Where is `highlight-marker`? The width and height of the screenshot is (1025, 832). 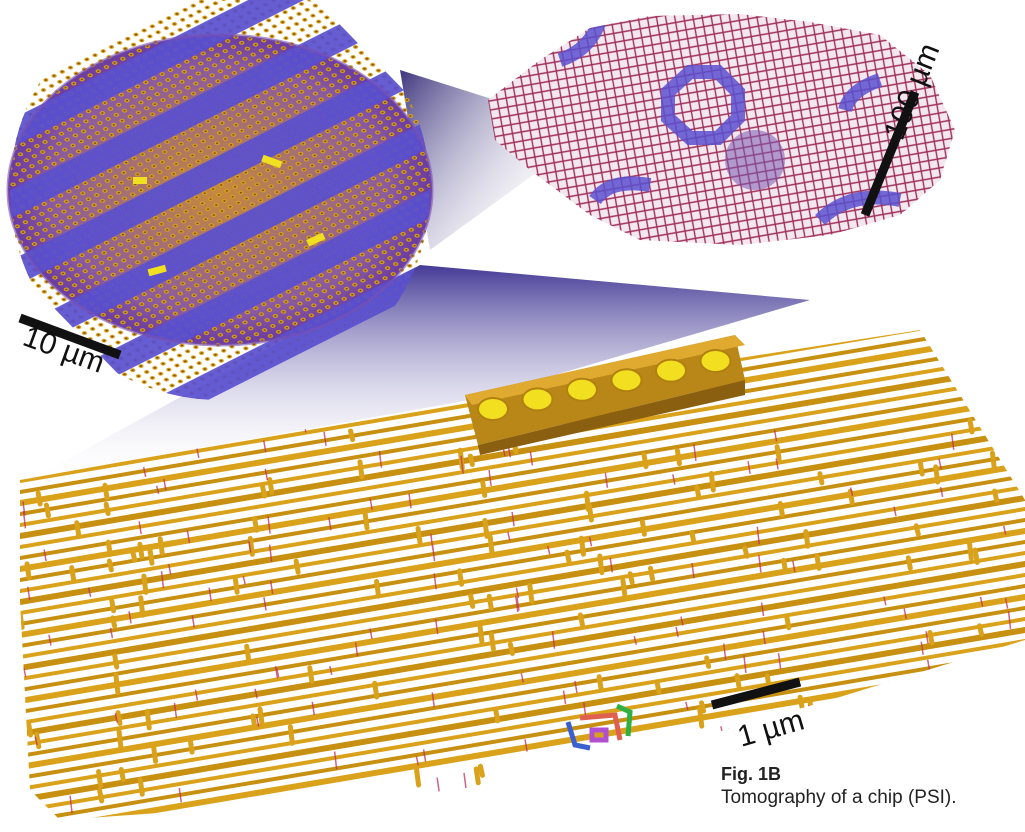
highlight-marker is located at coordinates (272, 161).